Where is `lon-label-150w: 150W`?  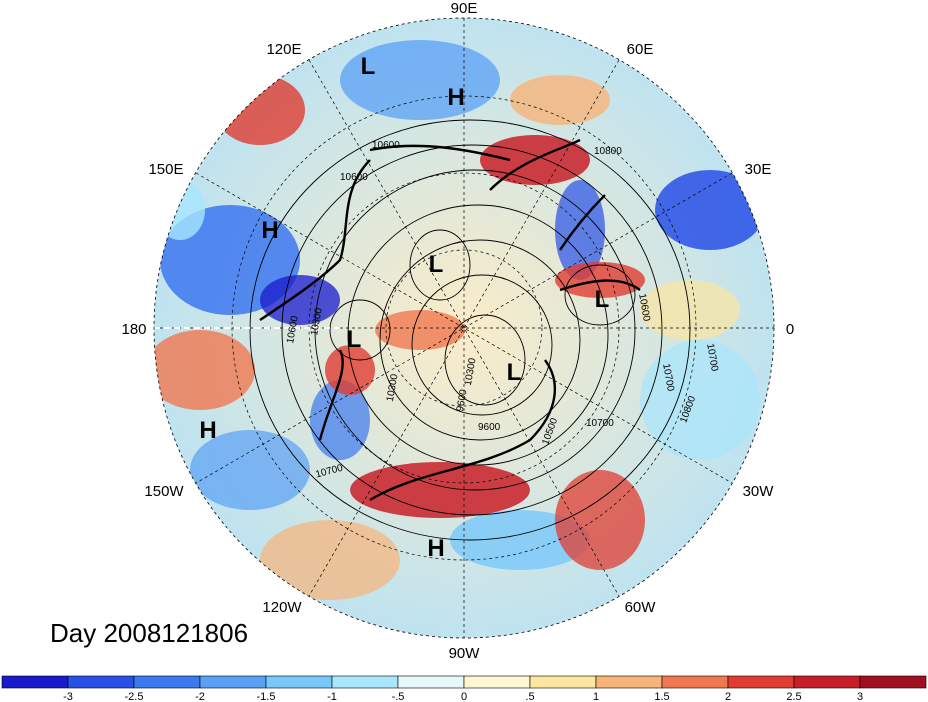
lon-label-150w: 150W is located at coordinates (164, 491).